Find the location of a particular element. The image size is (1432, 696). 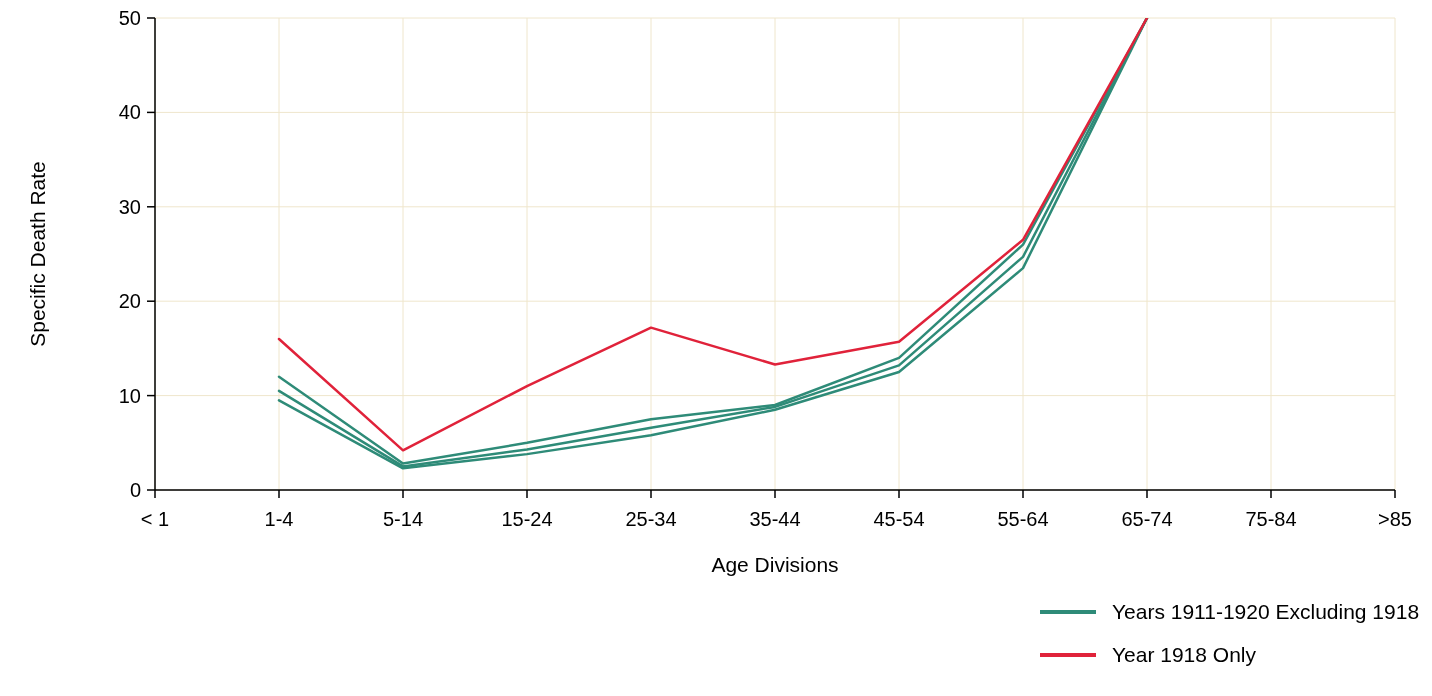

y-tick-label: 40 is located at coordinates (129, 112).